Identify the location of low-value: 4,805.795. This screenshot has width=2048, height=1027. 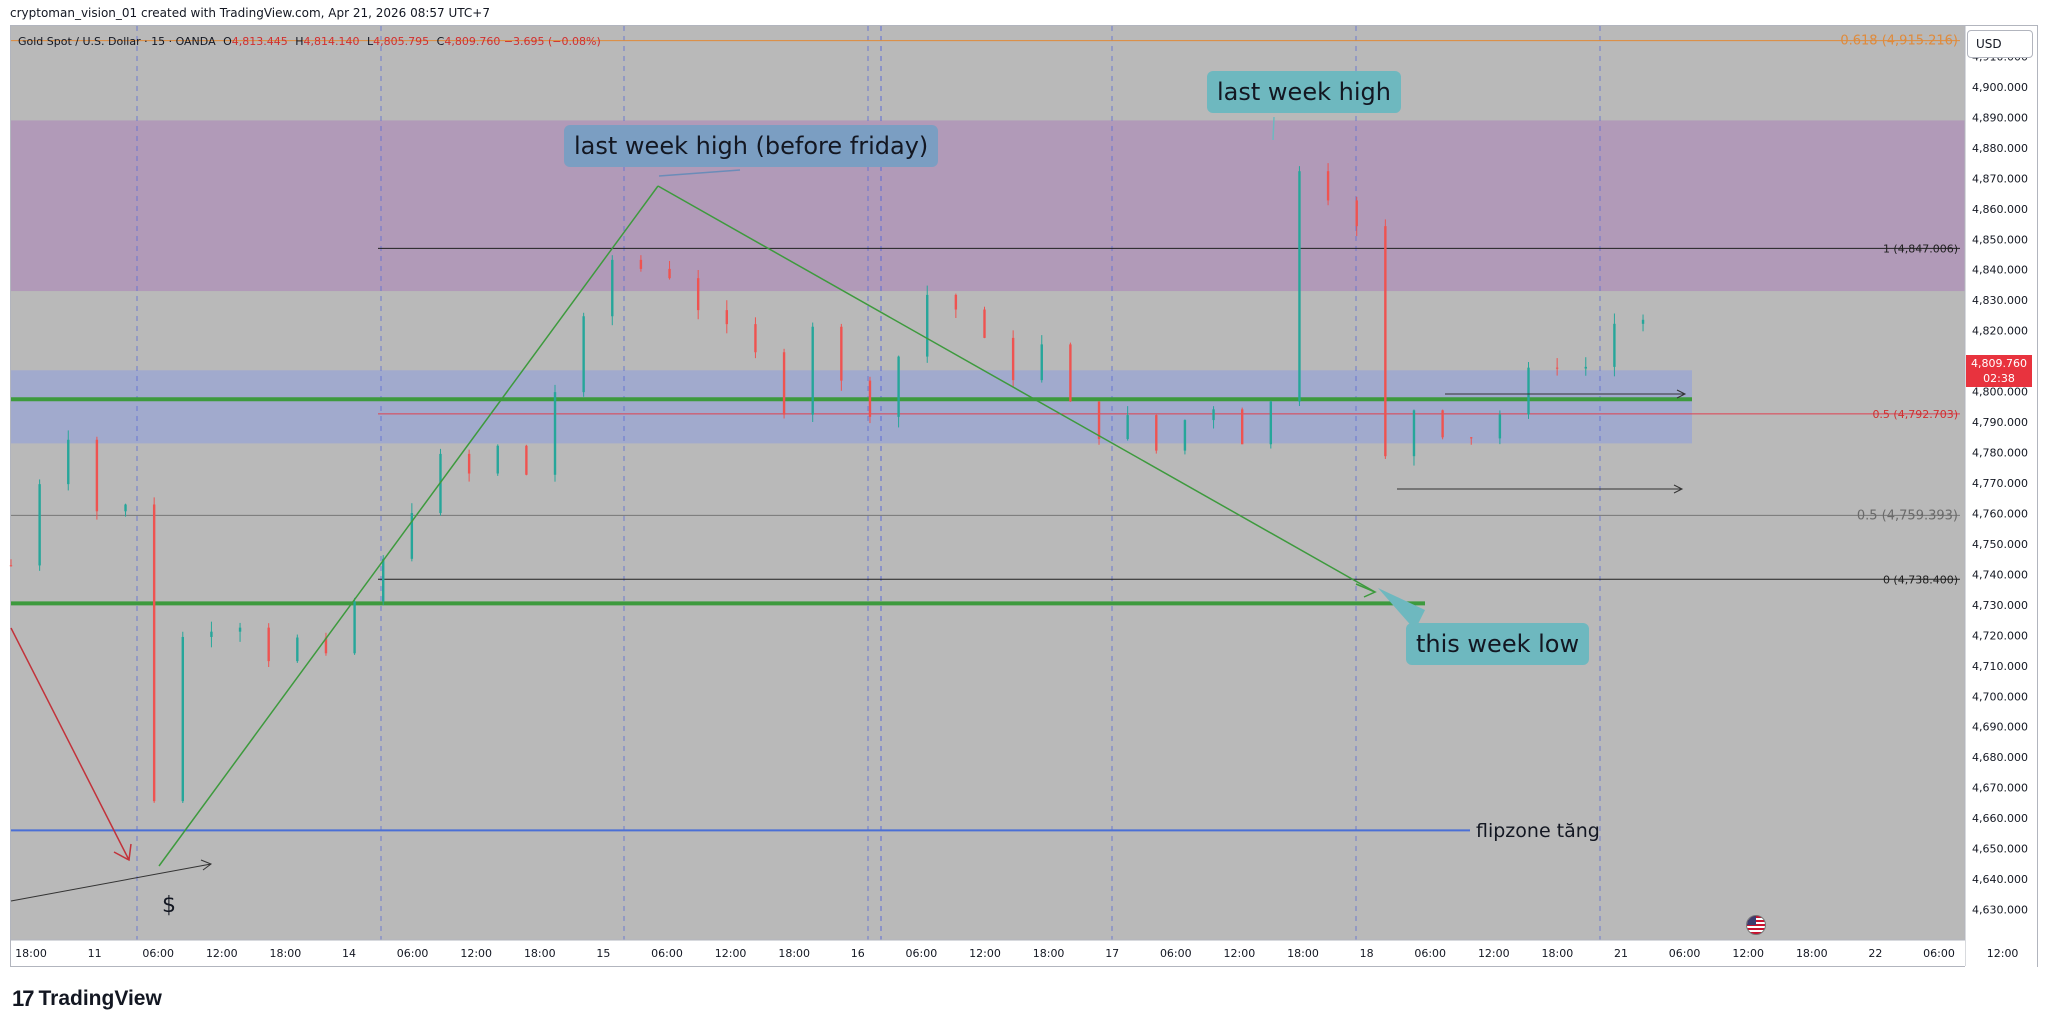
(401, 41).